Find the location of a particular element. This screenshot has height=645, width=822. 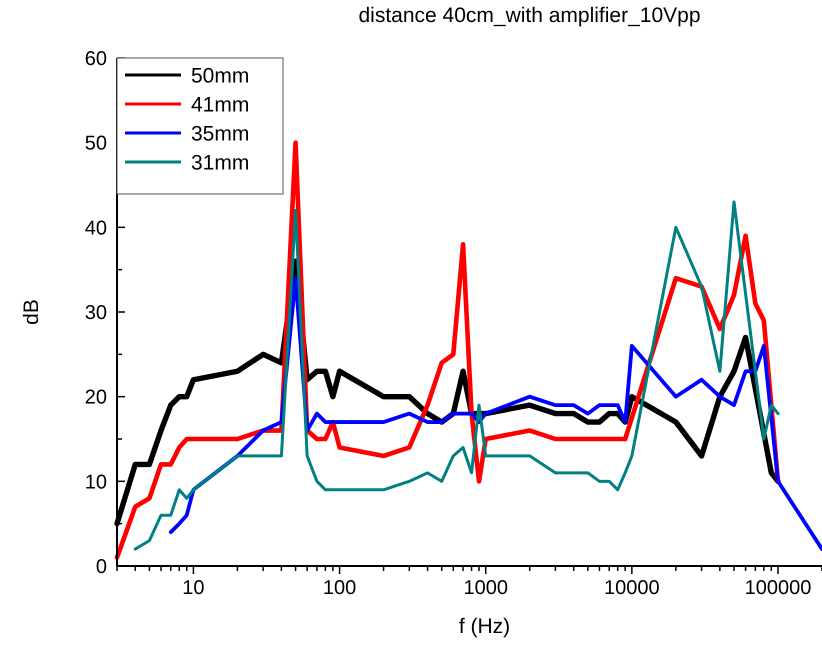

y-tick-label: 20 is located at coordinates (95, 397).